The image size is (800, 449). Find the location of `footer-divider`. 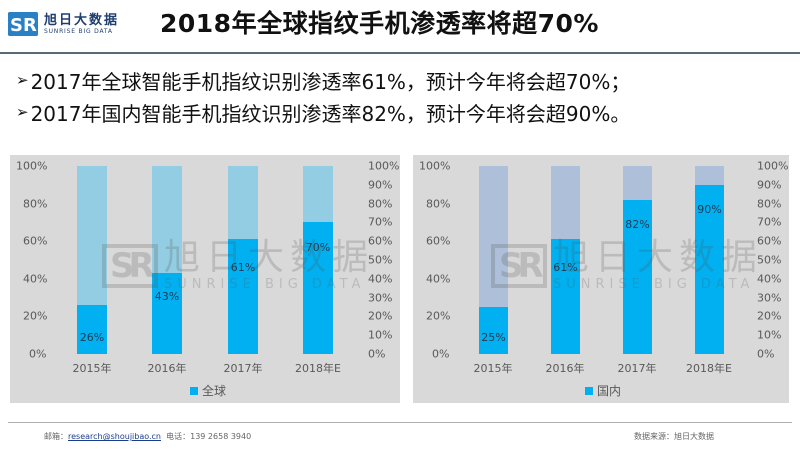

footer-divider is located at coordinates (400, 422).